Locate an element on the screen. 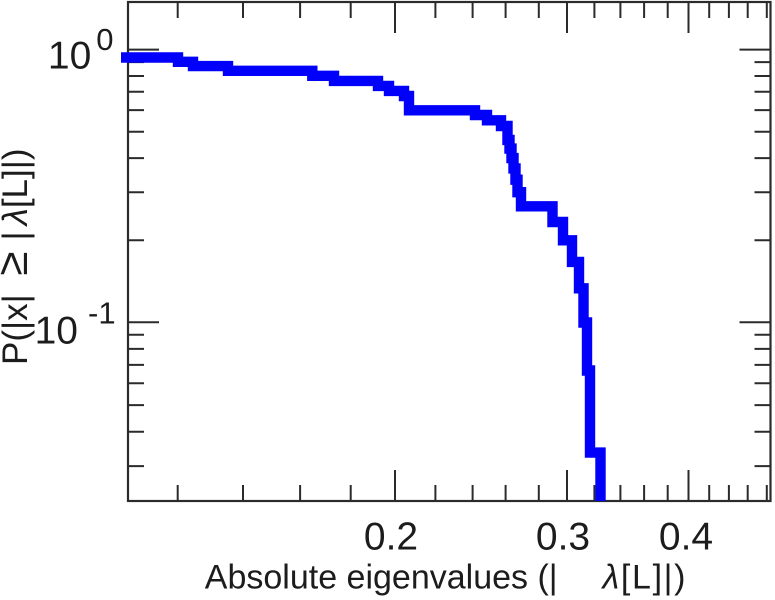  svg-text: 0.2 is located at coordinates (391, 537).